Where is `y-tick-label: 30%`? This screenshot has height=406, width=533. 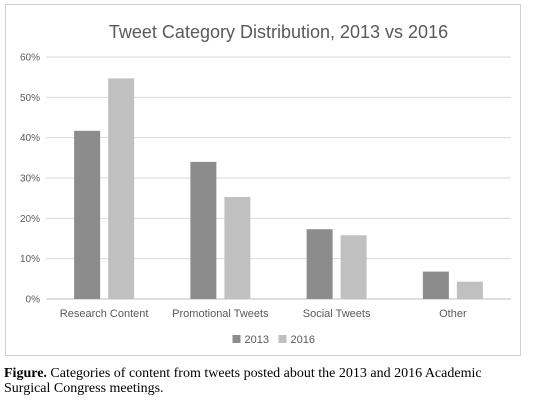
y-tick-label: 30% is located at coordinates (30, 179).